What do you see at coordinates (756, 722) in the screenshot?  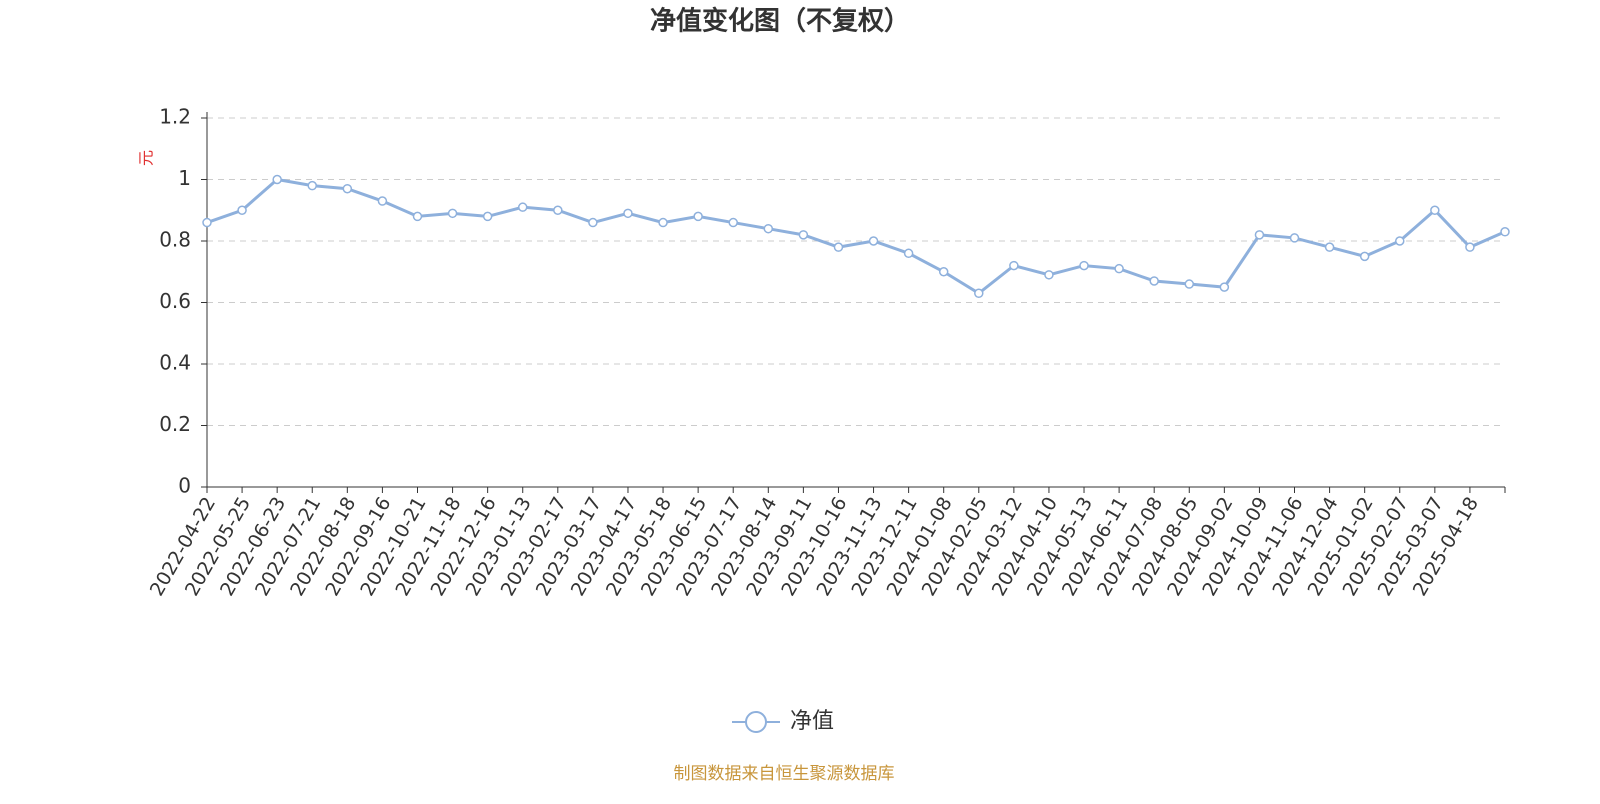 I see `legend-marker` at bounding box center [756, 722].